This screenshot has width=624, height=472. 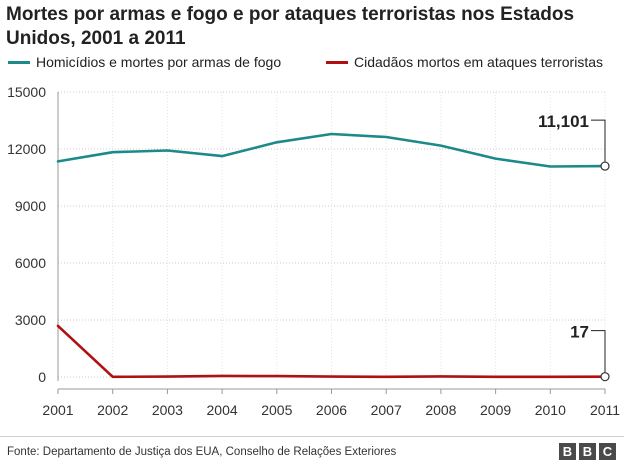 I want to click on y-tick-label: 3000, so click(x=30, y=320).